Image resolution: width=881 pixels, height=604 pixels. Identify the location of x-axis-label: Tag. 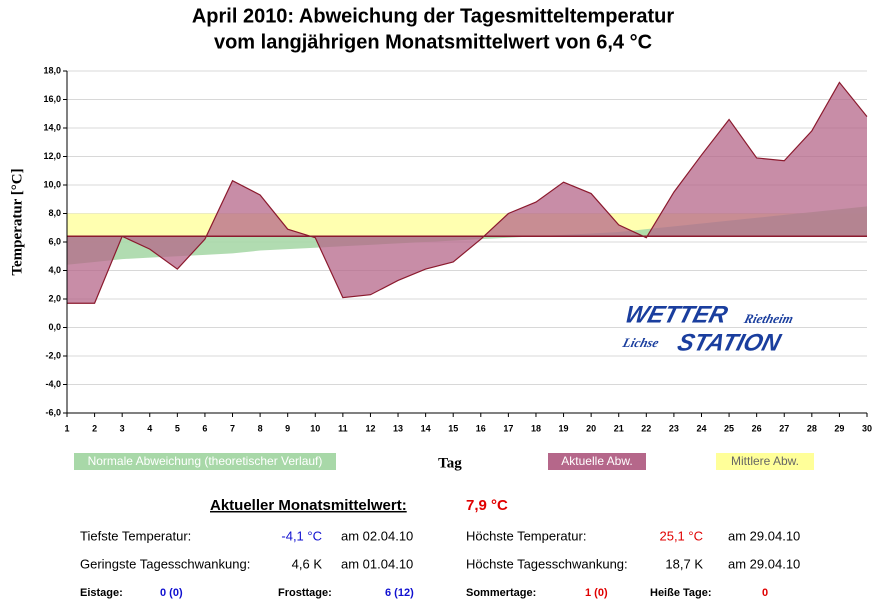
(450, 463).